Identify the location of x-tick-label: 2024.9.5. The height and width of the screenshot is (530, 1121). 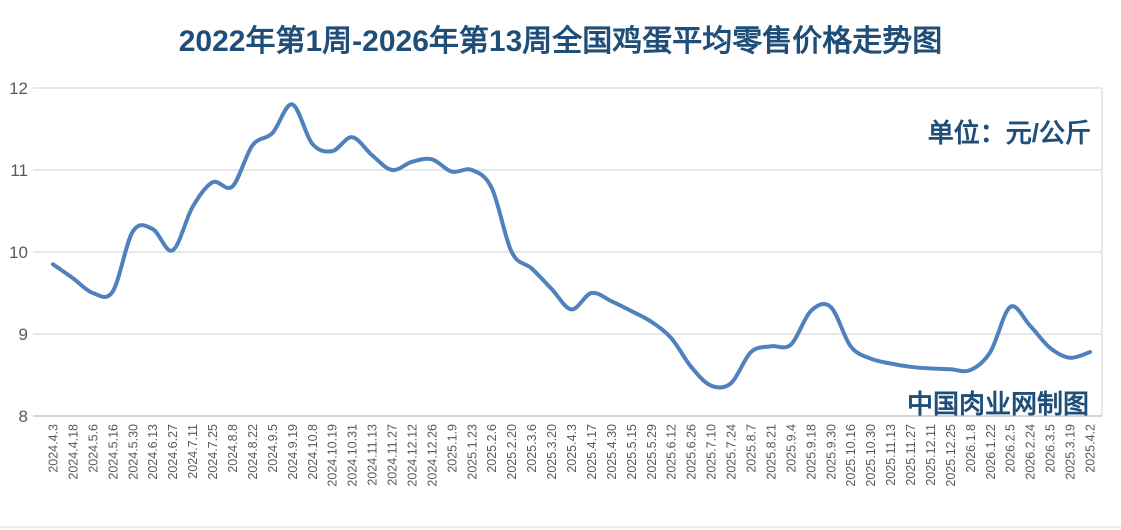
(273, 448).